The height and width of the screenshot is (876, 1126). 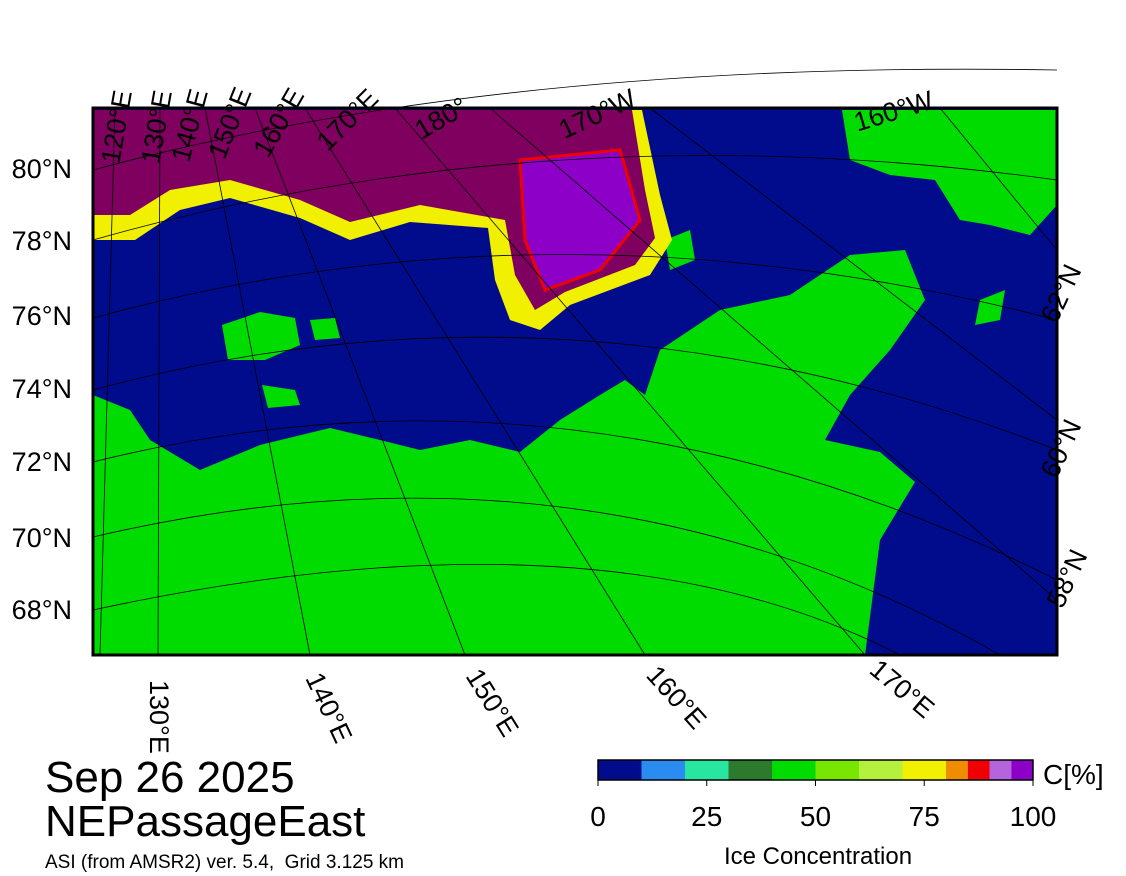 I want to click on left-lat-label: 72°N, so click(x=42, y=462).